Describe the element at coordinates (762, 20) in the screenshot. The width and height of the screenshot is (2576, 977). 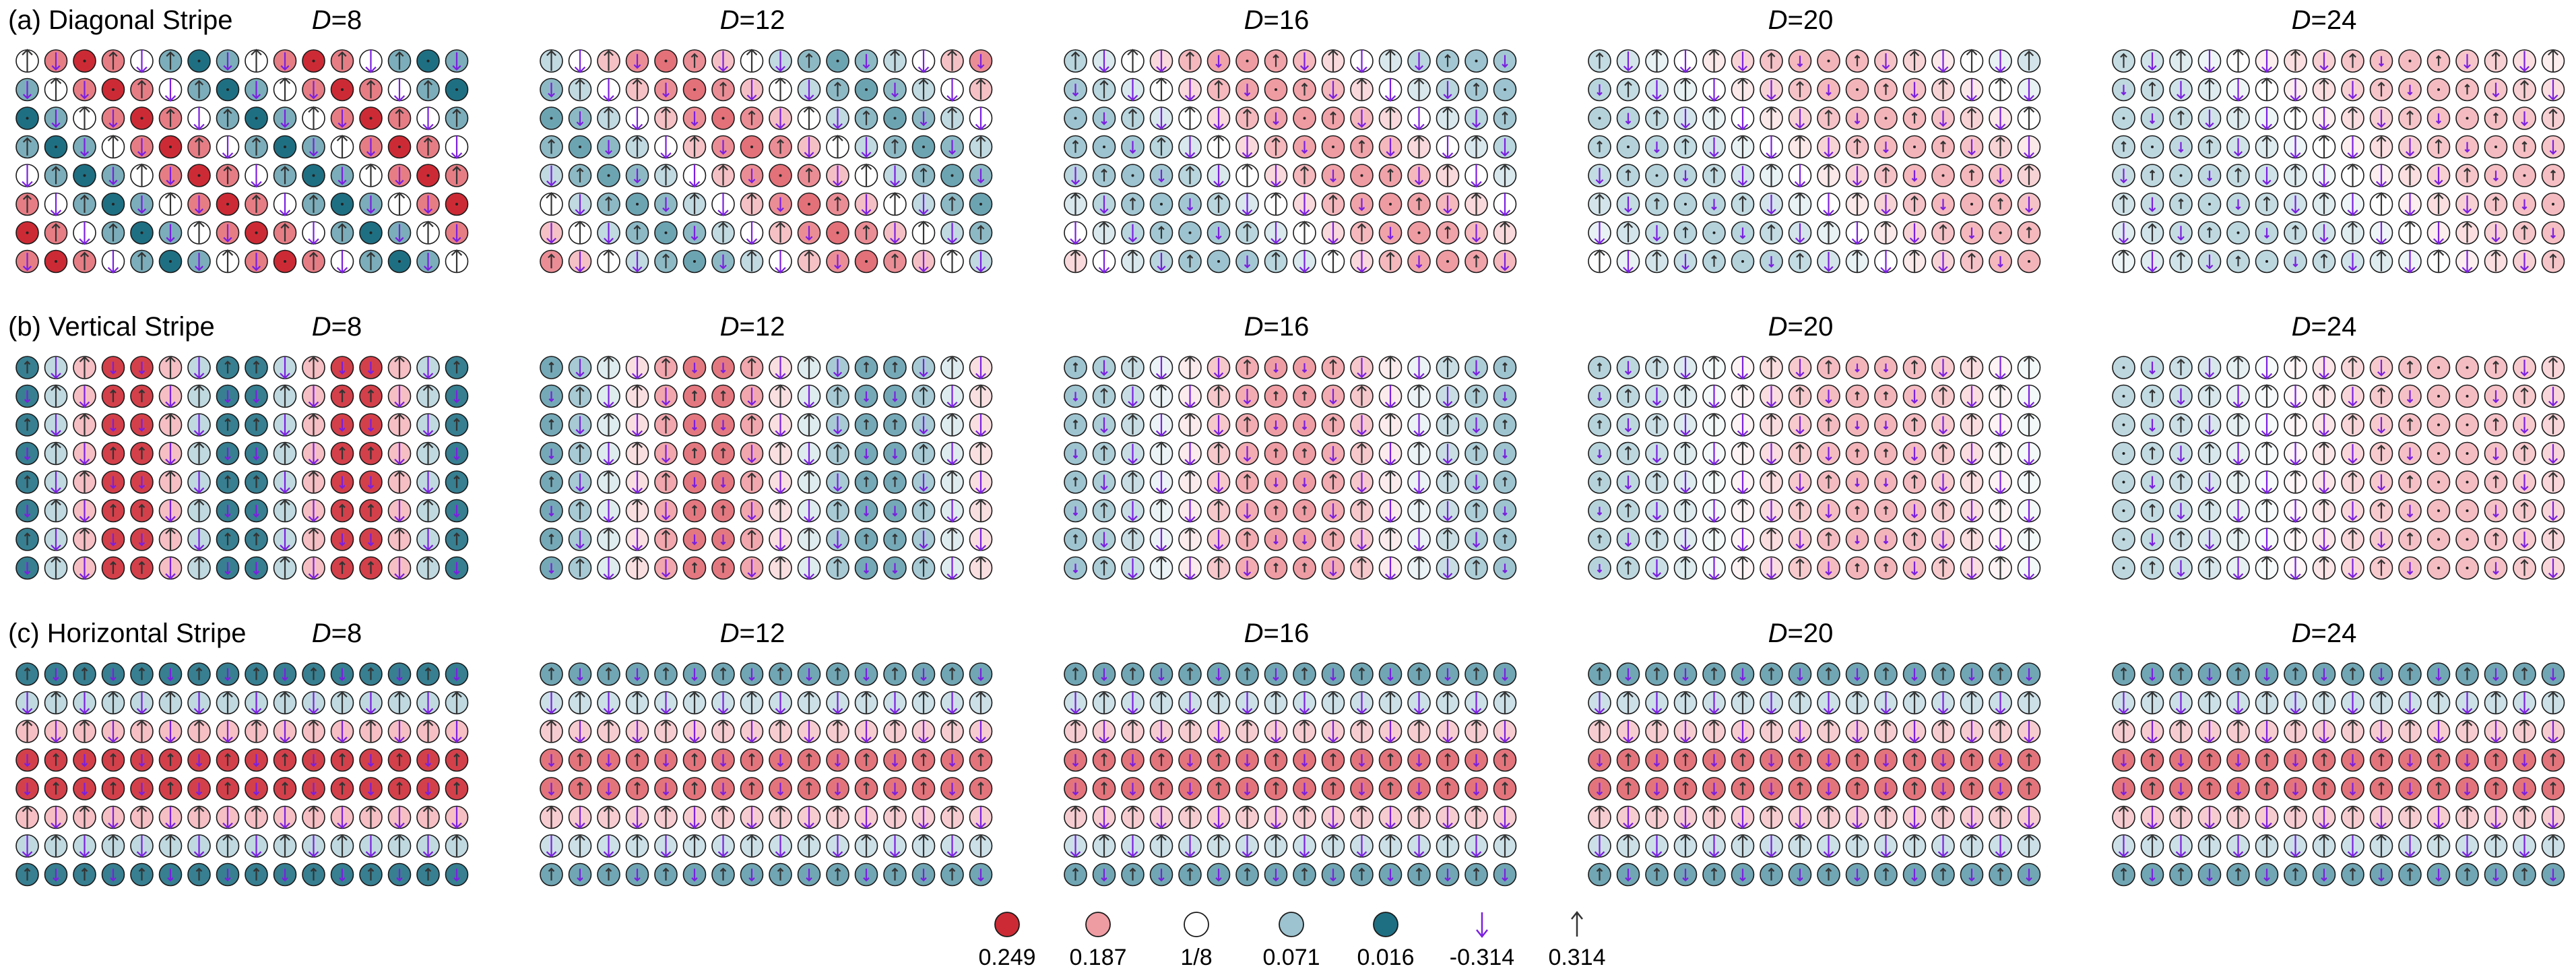
I see `panel-title-value: =12` at that location.